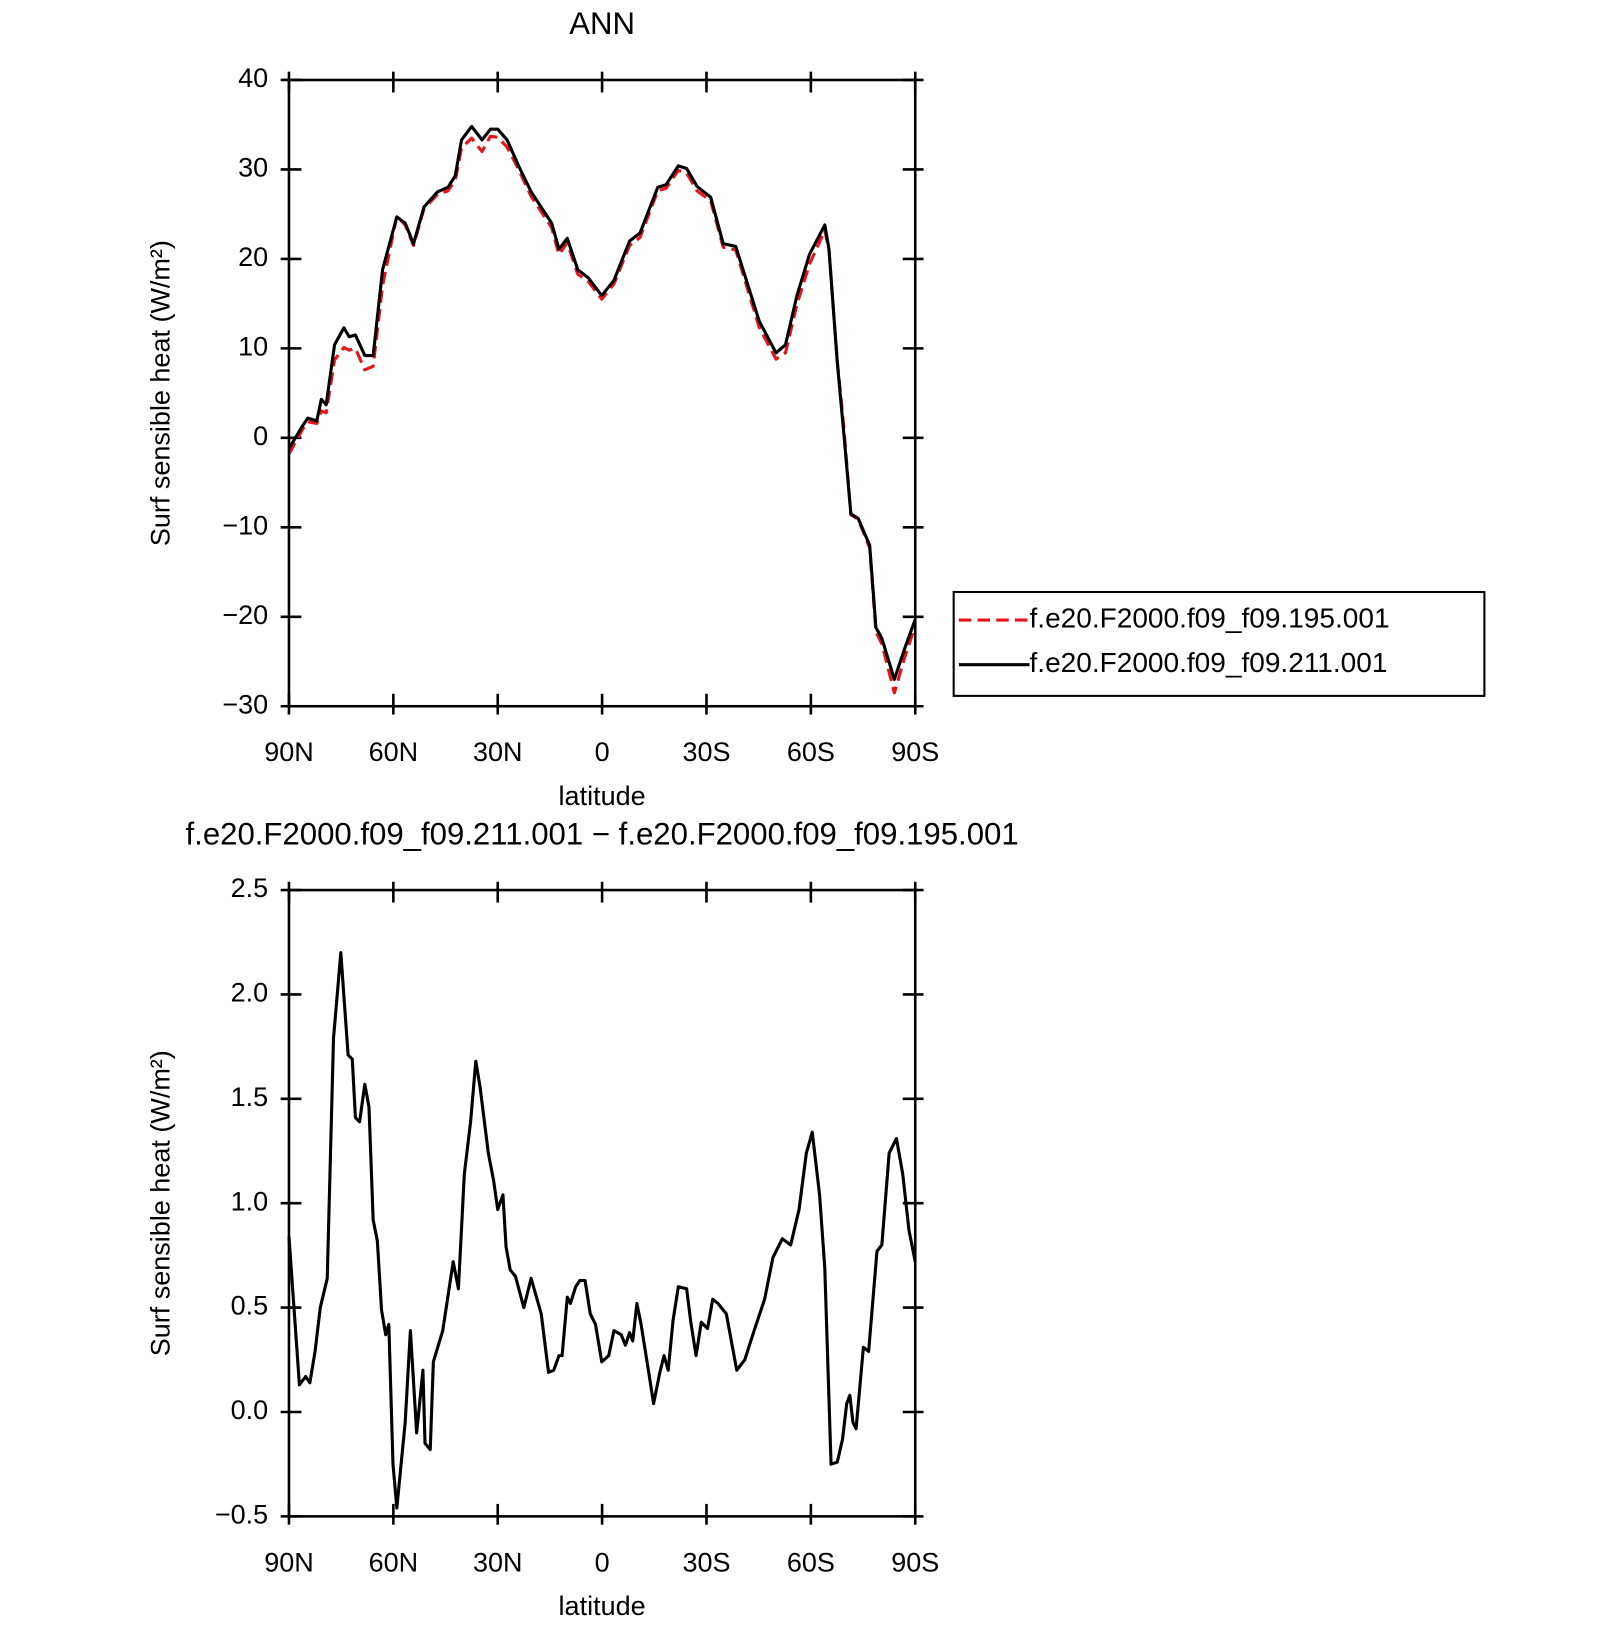  I want to click on chart-title: ANN, so click(602, 23).